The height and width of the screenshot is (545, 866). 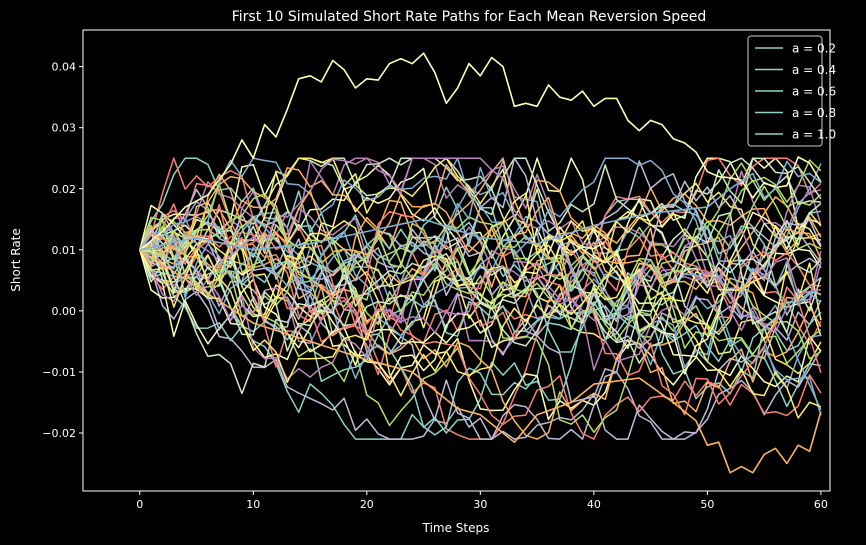 What do you see at coordinates (814, 70) in the screenshot?
I see `legend-label: a = 0.4` at bounding box center [814, 70].